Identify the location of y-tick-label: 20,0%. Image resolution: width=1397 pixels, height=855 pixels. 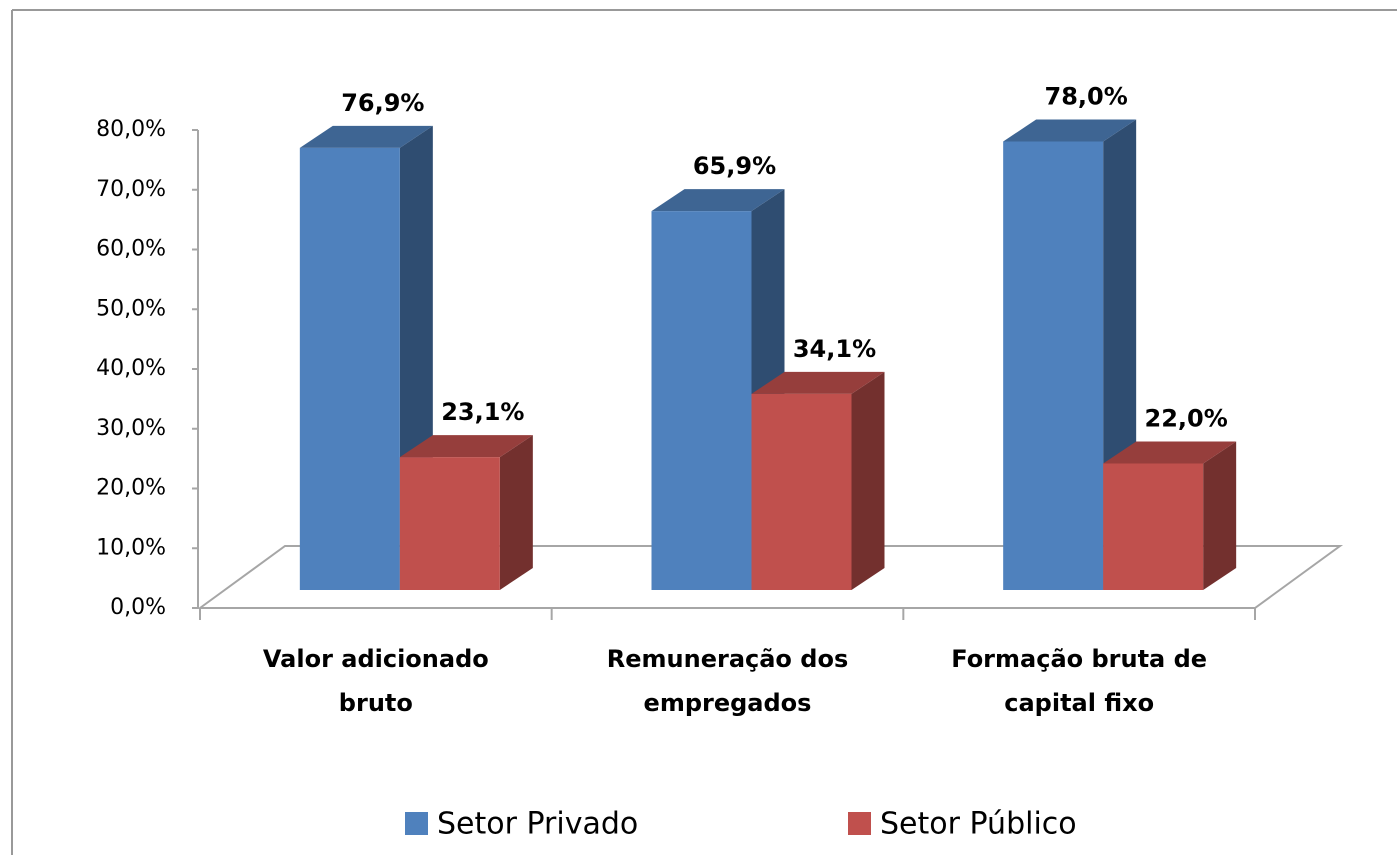
(131, 488).